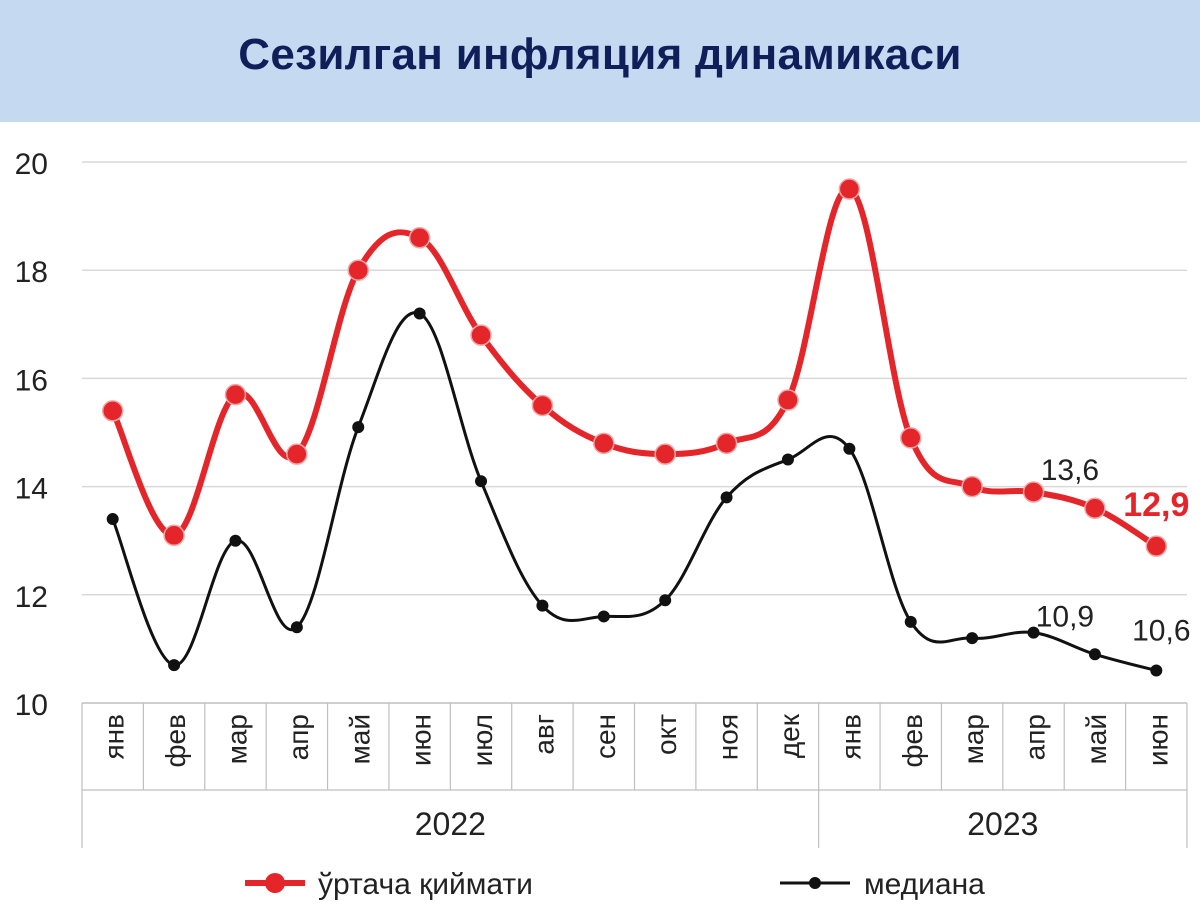  I want to click on data-label: 10,6, so click(1161, 631).